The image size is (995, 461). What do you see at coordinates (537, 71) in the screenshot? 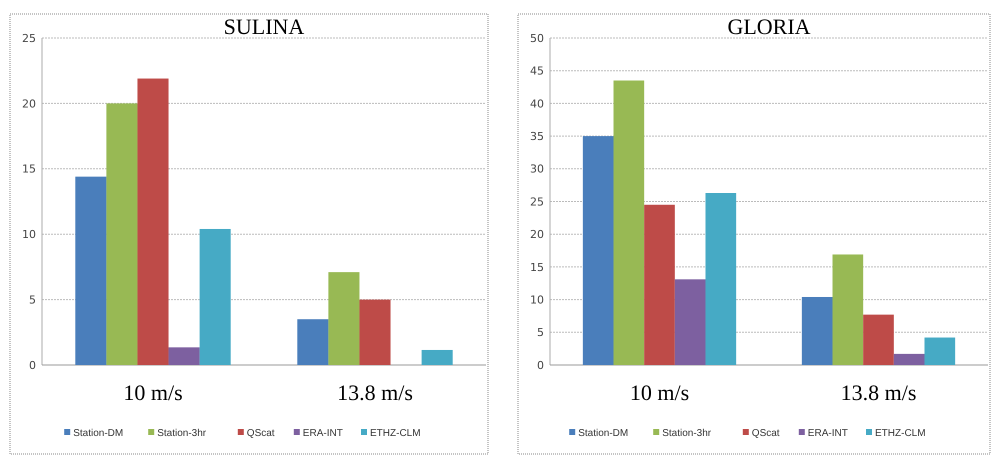
I see `y-tick-label: 45` at bounding box center [537, 71].